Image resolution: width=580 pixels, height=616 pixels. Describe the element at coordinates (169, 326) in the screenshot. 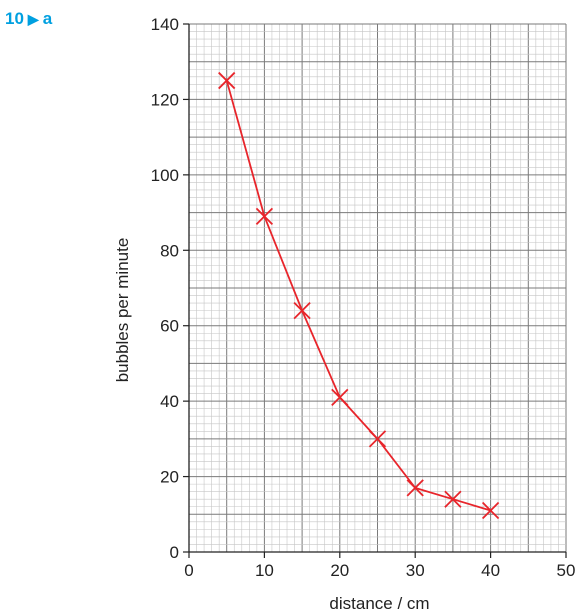

I see `y-tick-label: 60` at that location.